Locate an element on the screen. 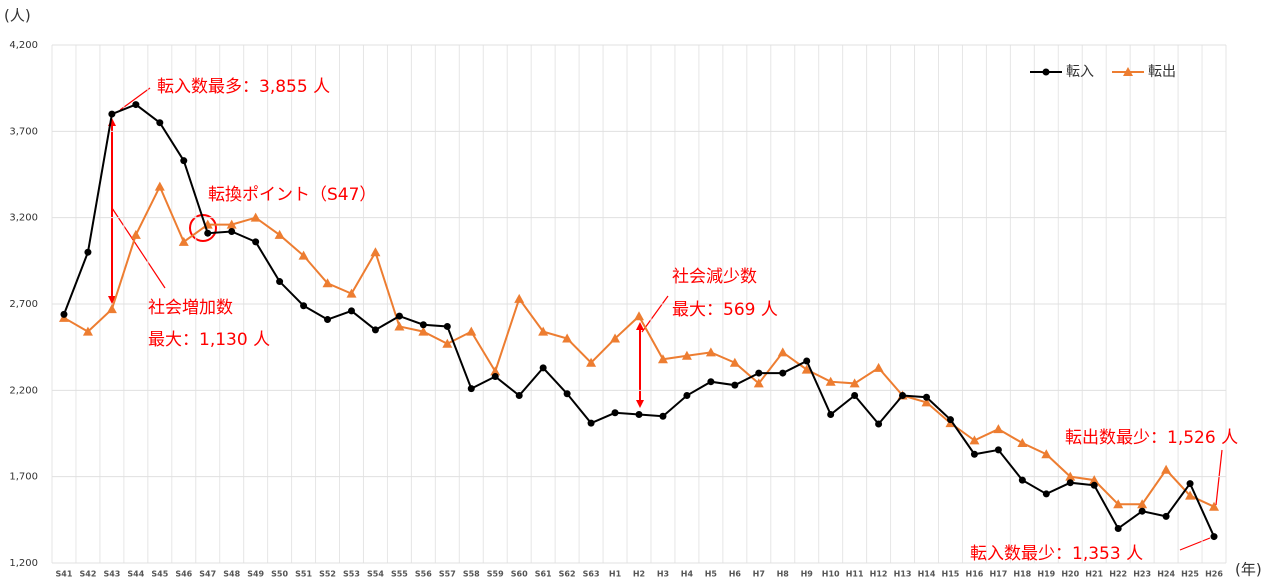 This screenshot has width=1273, height=583. x-tick-label: S44 is located at coordinates (135, 574).